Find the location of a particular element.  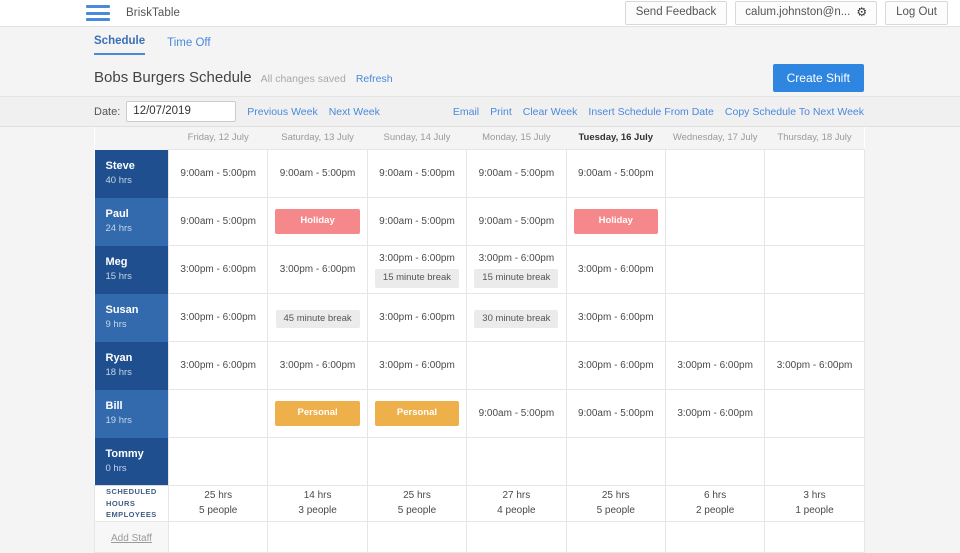

employee-name-cell: Tommy 0 hrs is located at coordinates (131, 461).